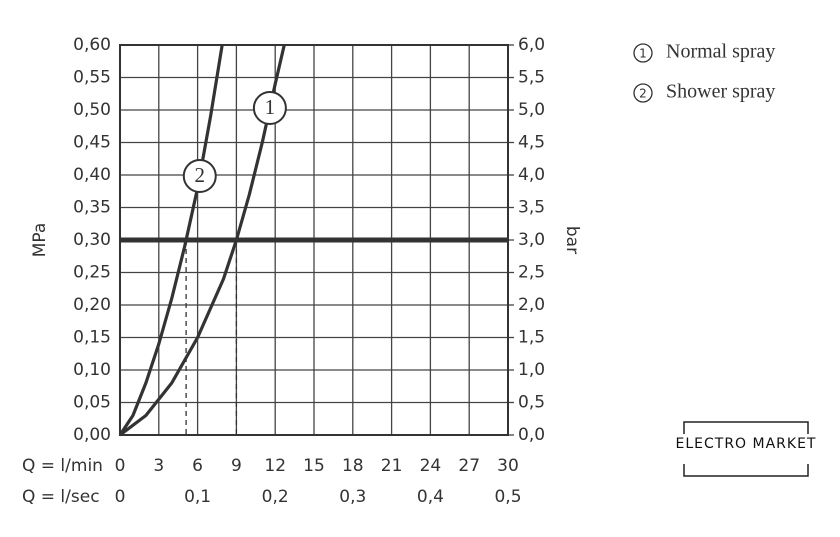 The height and width of the screenshot is (537, 840). What do you see at coordinates (531, 175) in the screenshot?
I see `y2-tick-label: 4,0` at bounding box center [531, 175].